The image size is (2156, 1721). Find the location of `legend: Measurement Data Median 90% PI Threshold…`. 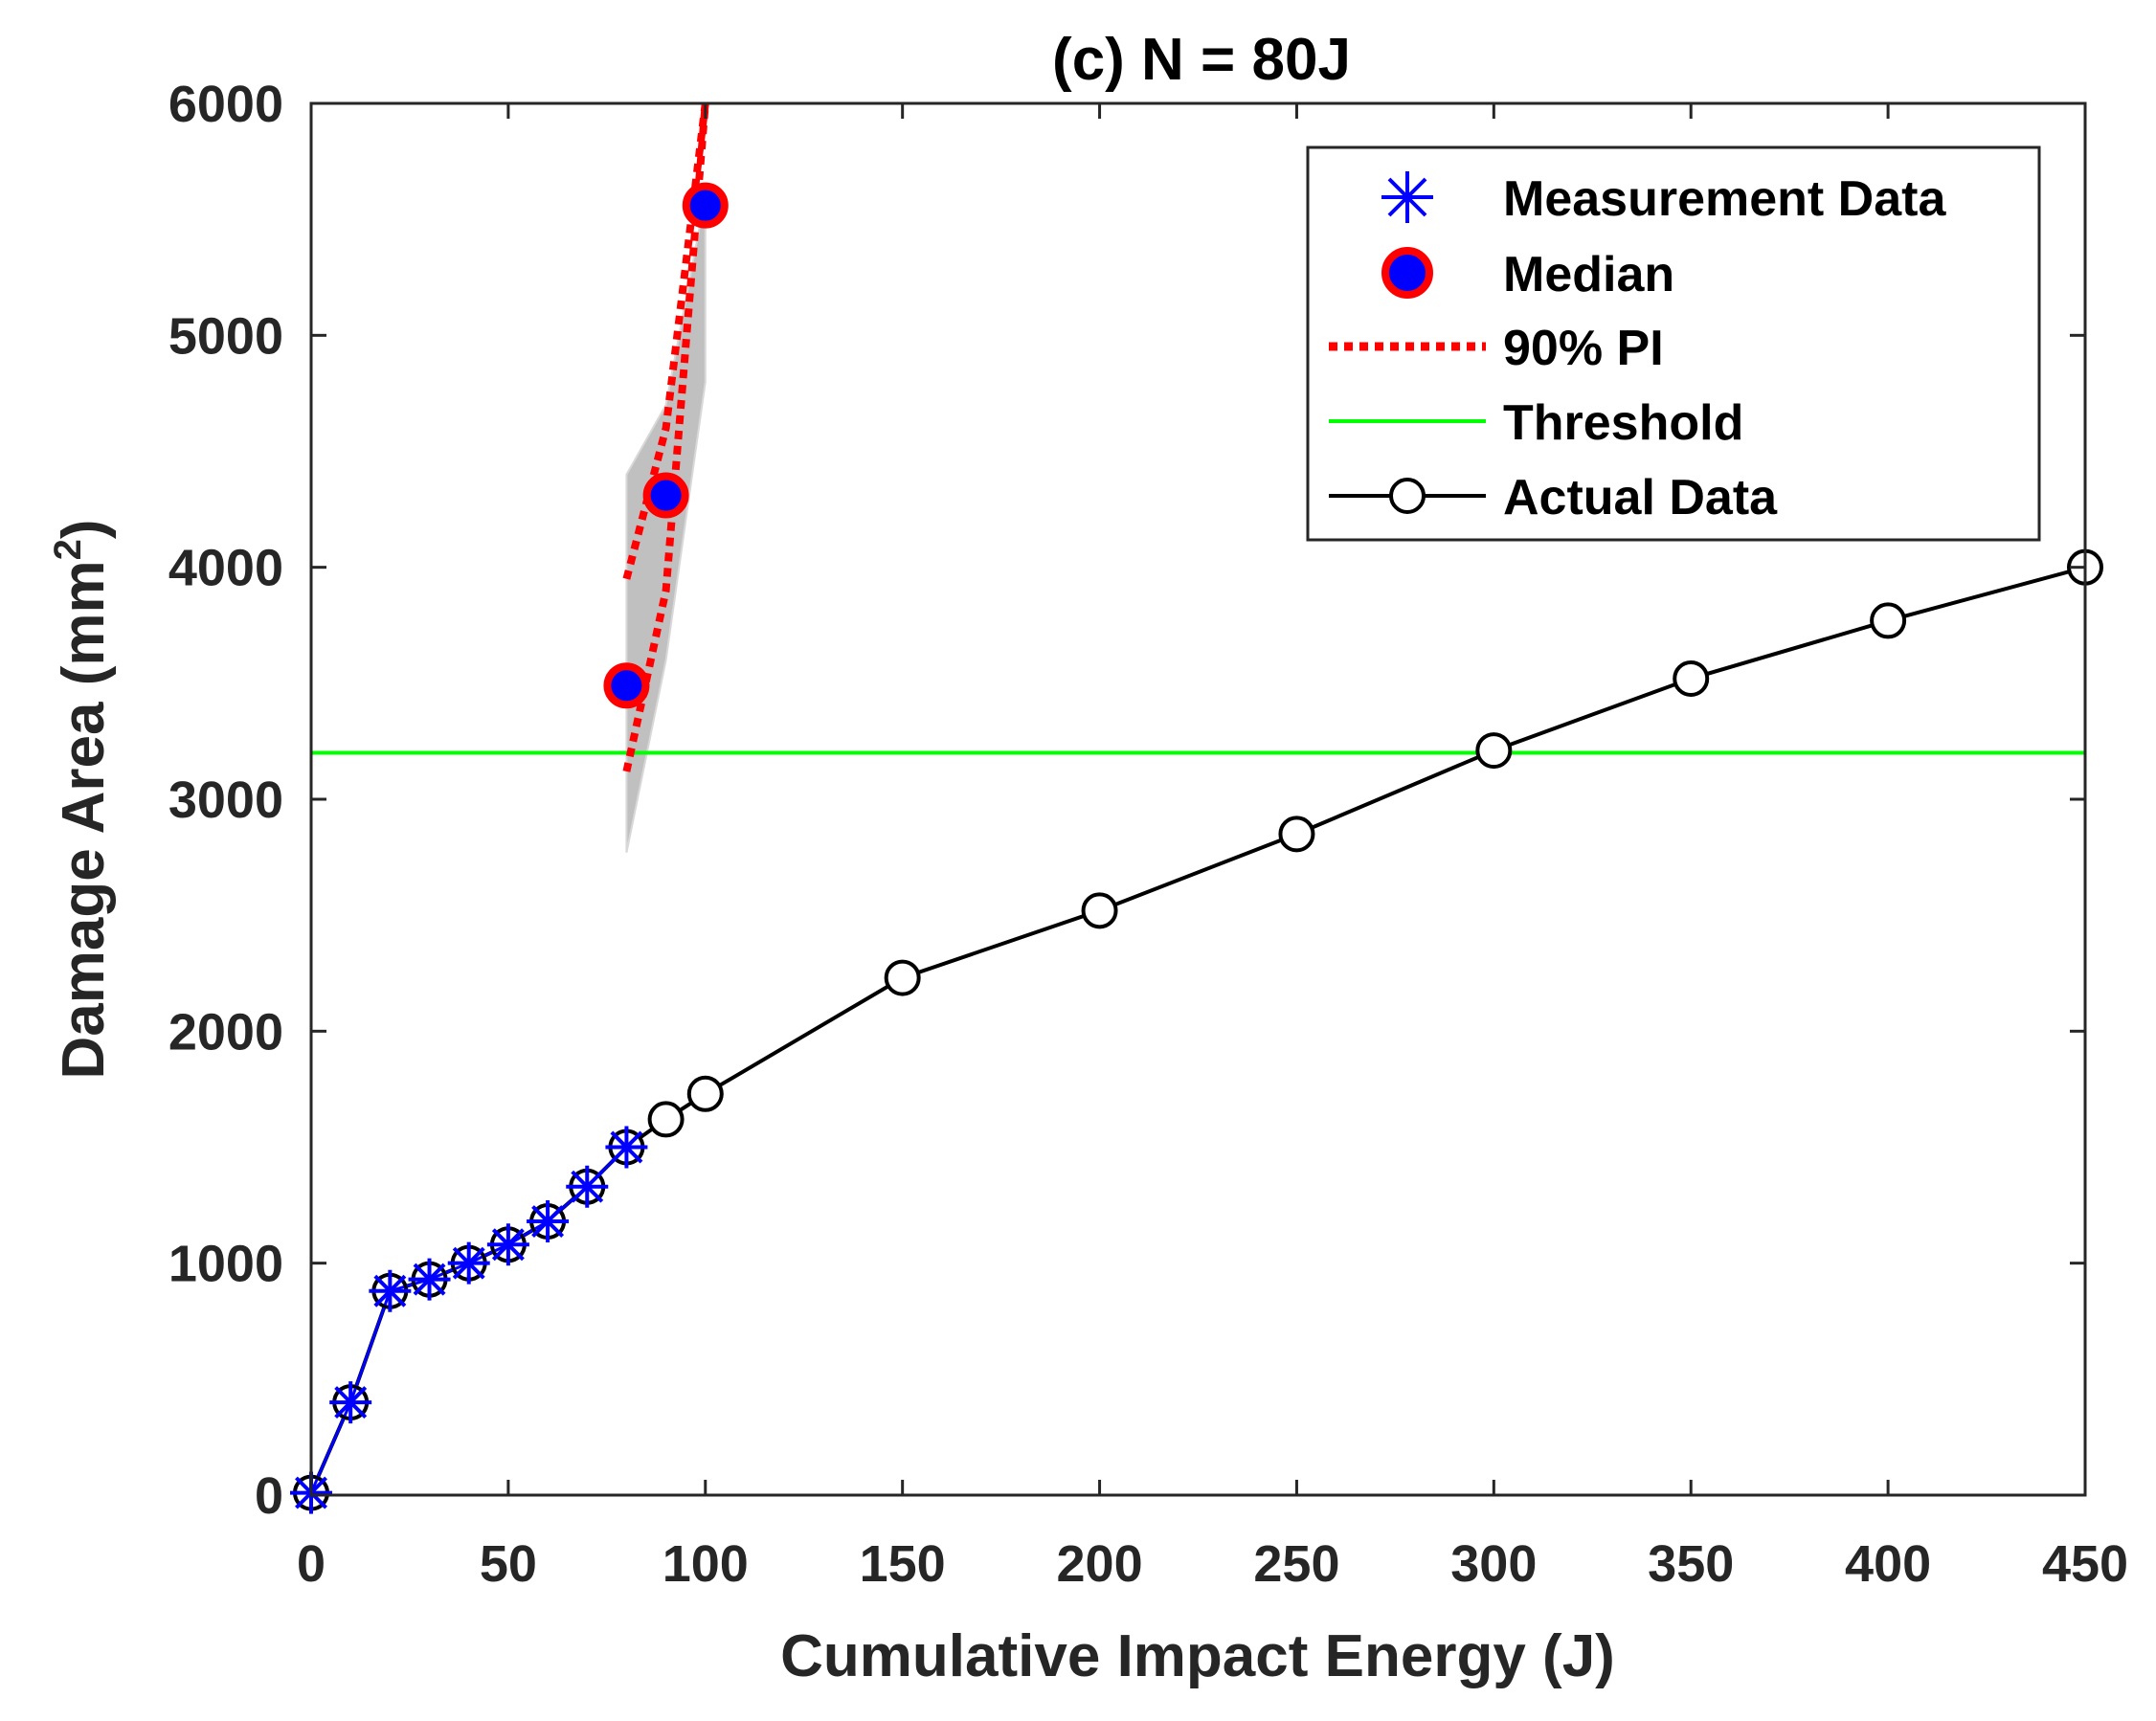

legend: Measurement Data Median 90% PI Threshold… is located at coordinates (1674, 343).